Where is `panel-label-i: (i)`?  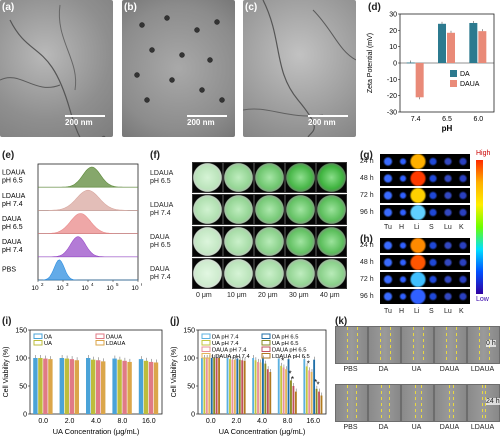
panel-label-i: (i) is located at coordinates (7, 321).